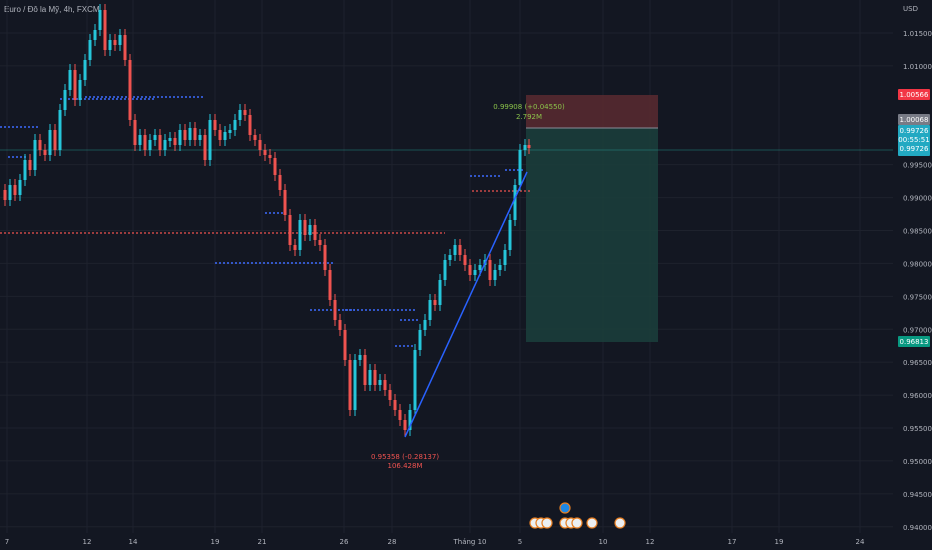 This screenshot has height=550, width=932. Describe the element at coordinates (603, 542) in the screenshot. I see `time-tick-label: 10` at that location.